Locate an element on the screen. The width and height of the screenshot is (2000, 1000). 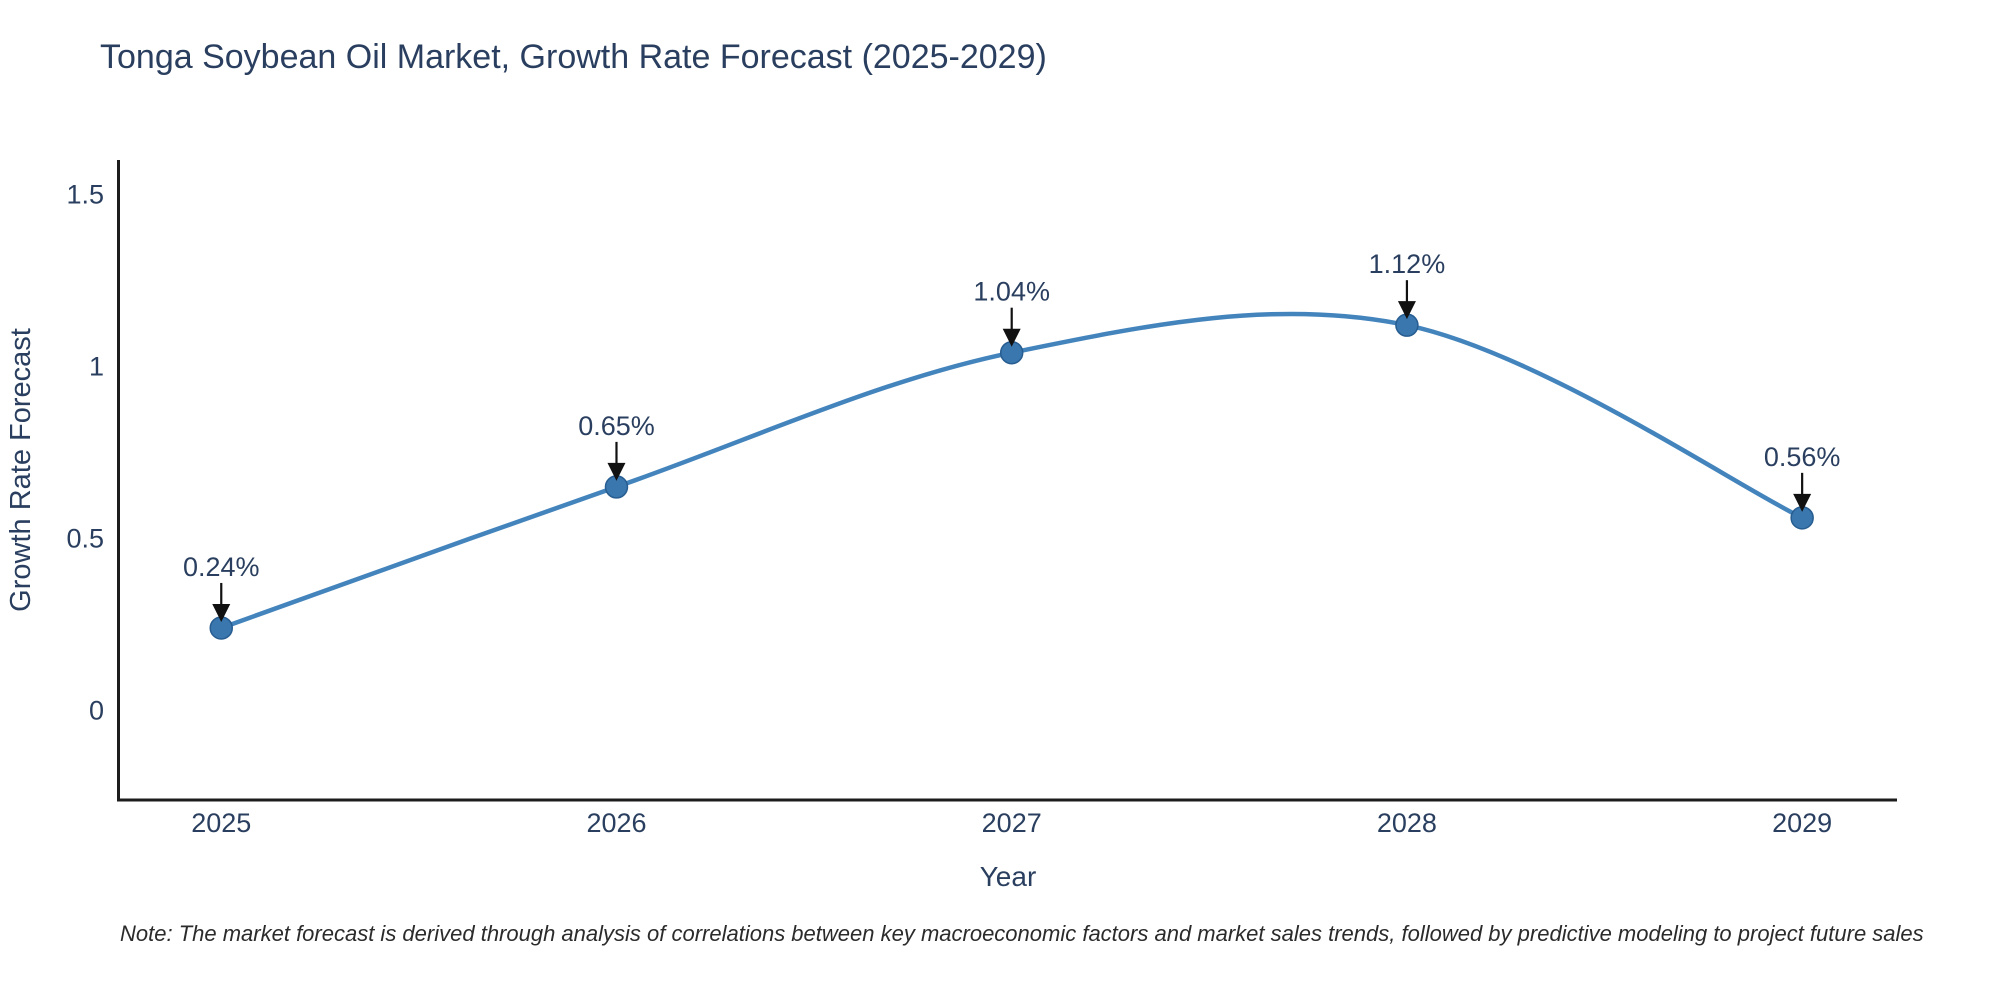
x-tick-label: 2027 is located at coordinates (1012, 823).